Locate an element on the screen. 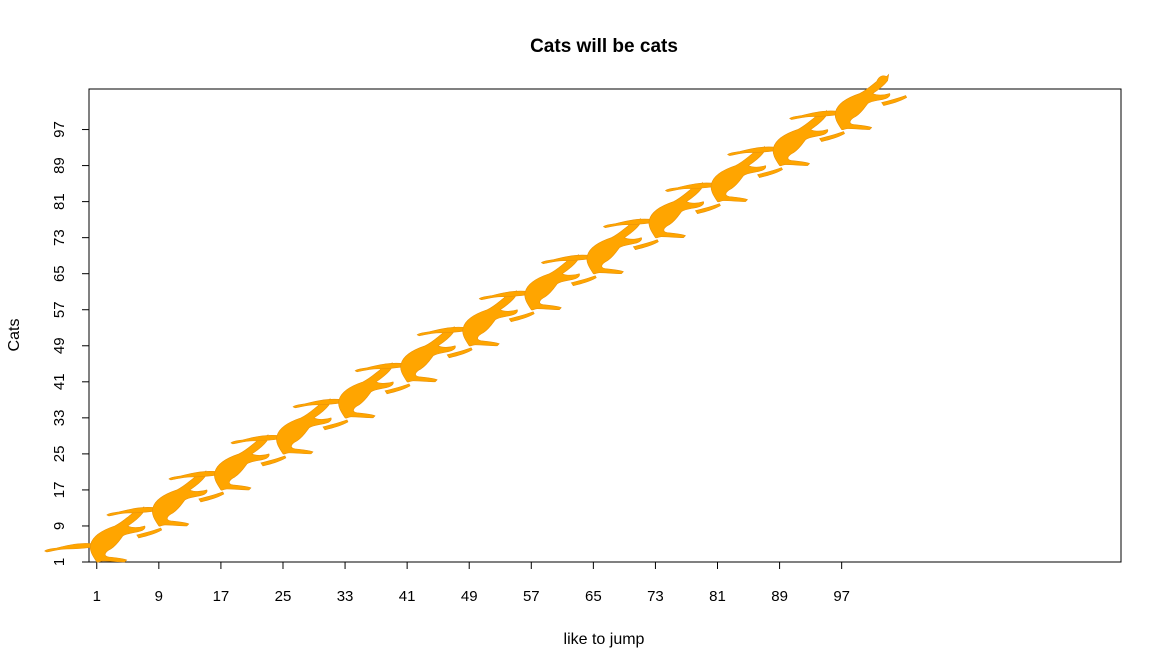  y-axis-label: Cats is located at coordinates (14, 335).